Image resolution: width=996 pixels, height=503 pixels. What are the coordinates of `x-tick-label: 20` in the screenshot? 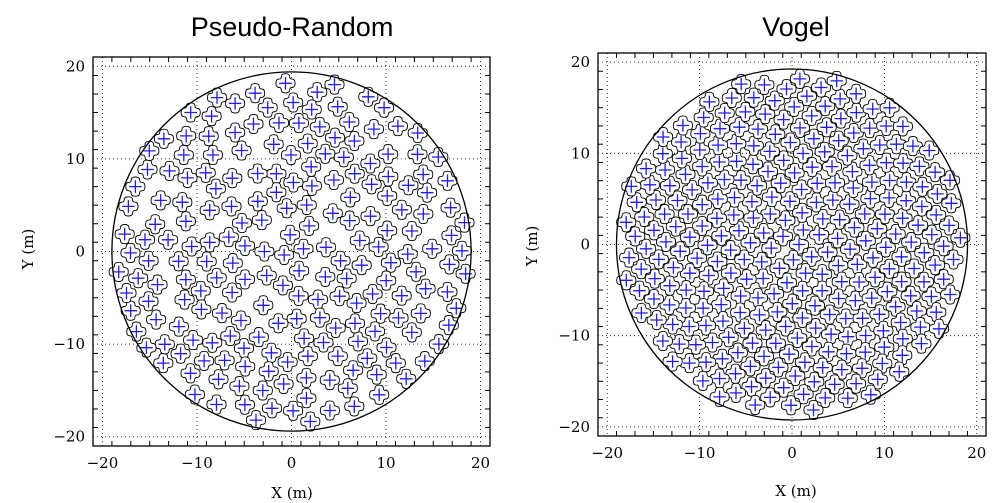 It's located at (480, 463).